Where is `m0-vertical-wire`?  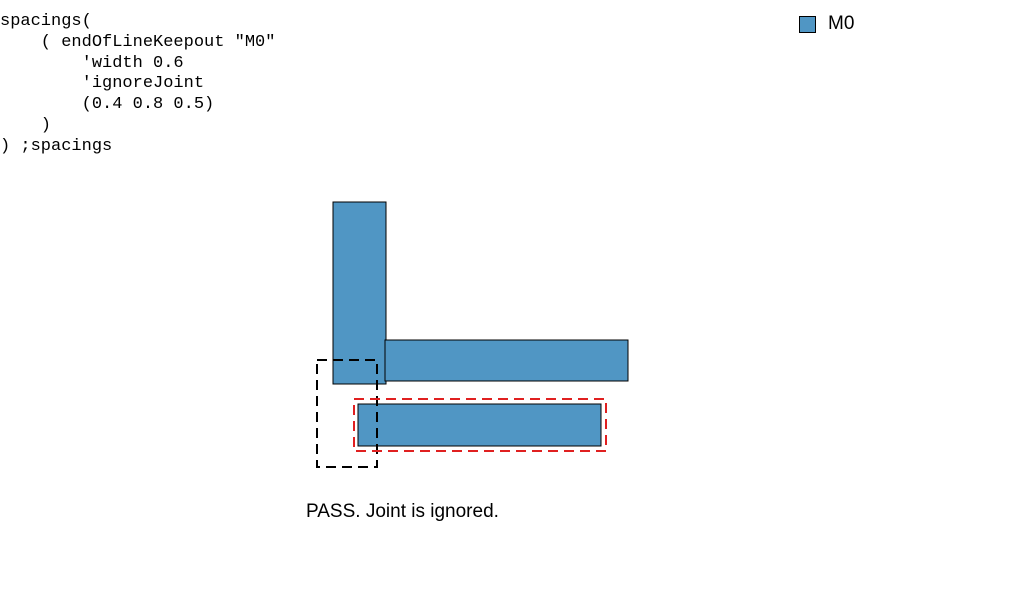
m0-vertical-wire is located at coordinates (359, 293).